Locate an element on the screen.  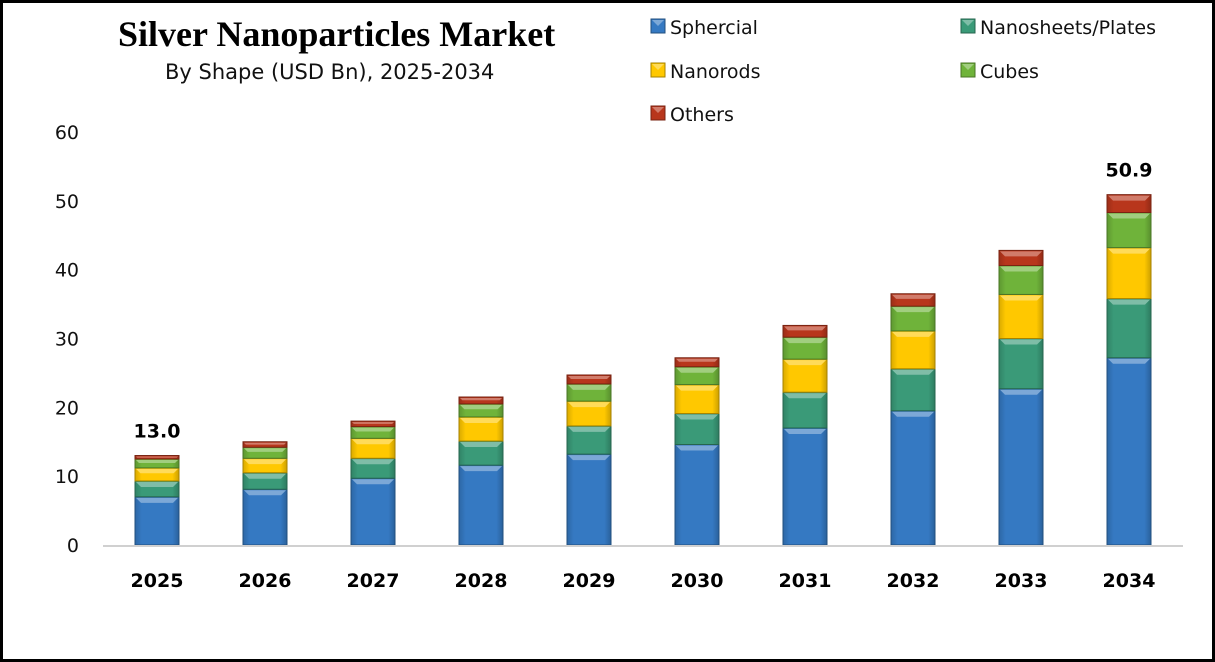
x-tick-label: 2033 is located at coordinates (1021, 581).